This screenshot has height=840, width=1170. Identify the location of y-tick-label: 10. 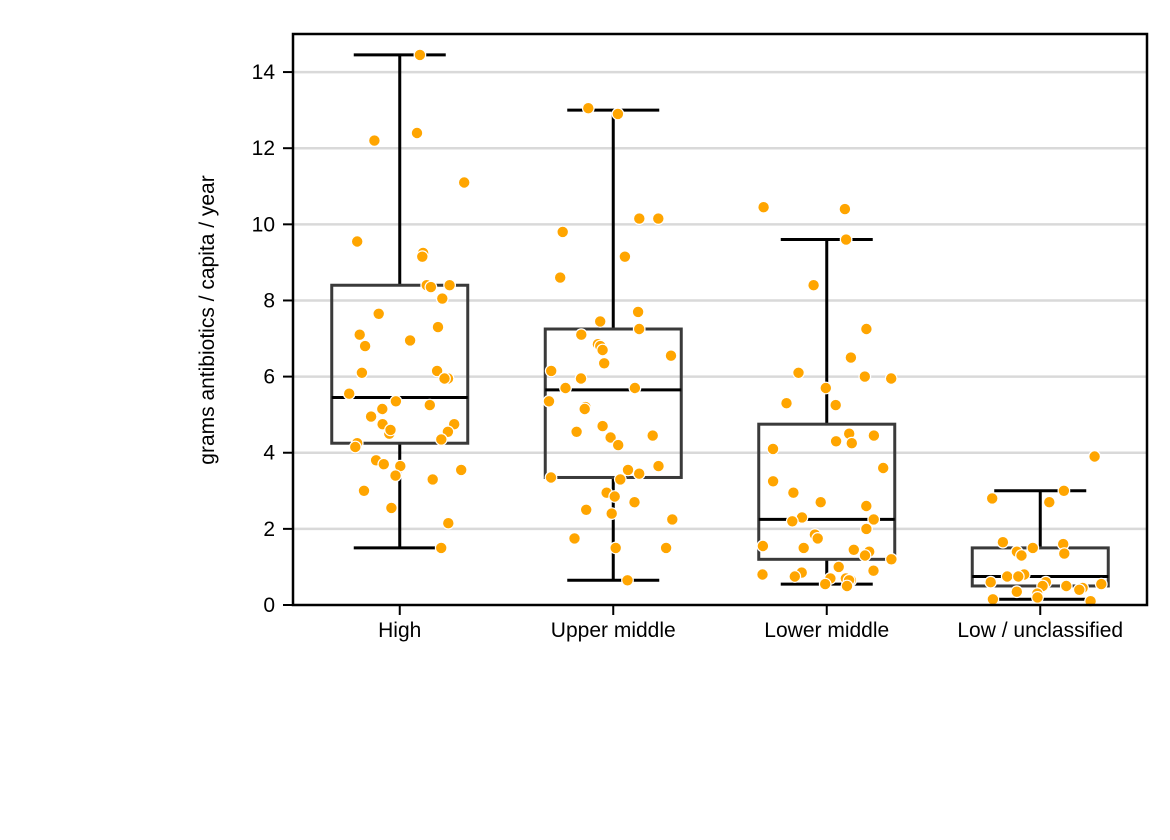
(263, 224).